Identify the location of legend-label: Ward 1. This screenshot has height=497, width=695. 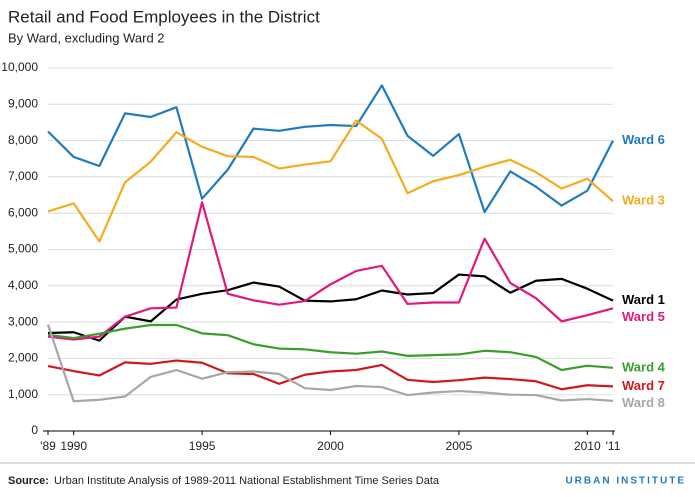
(643, 299).